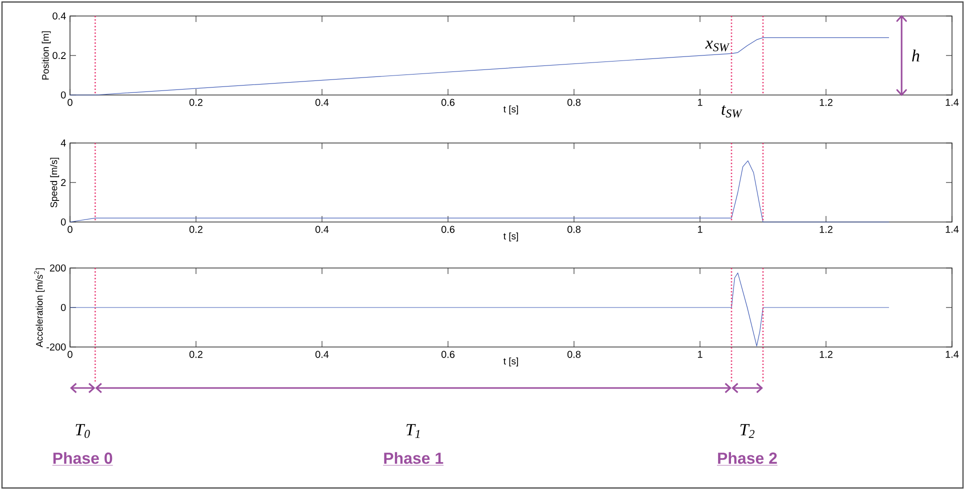 Image resolution: width=965 pixels, height=490 pixels. Describe the element at coordinates (59, 56) in the screenshot. I see `y-tick-label: 0.2` at that location.